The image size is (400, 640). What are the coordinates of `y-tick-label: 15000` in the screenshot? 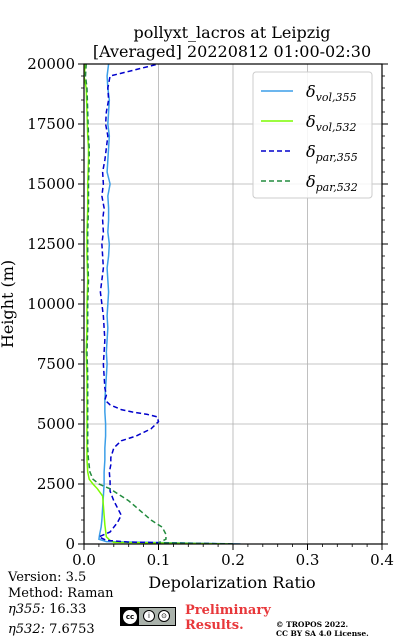 It's located at (51, 184).